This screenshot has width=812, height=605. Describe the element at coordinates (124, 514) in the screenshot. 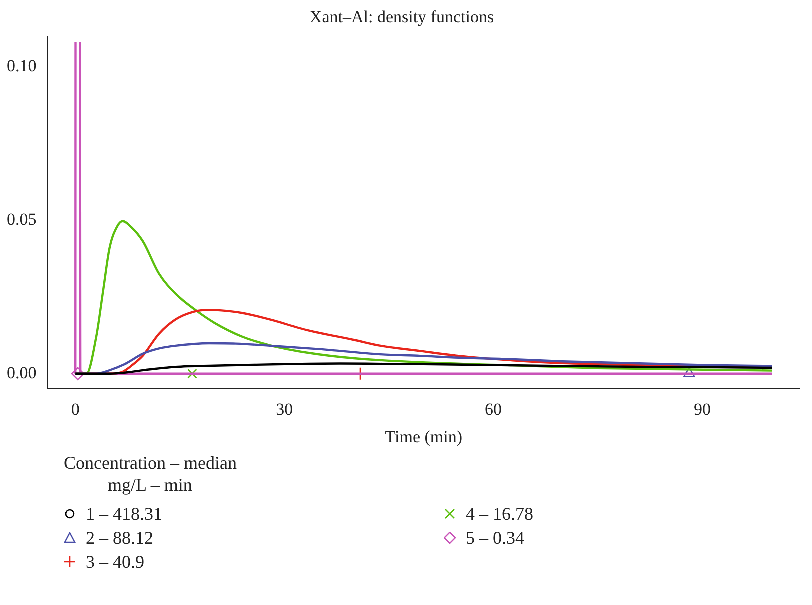

I see `legend-label: 1 – 418.31` at that location.